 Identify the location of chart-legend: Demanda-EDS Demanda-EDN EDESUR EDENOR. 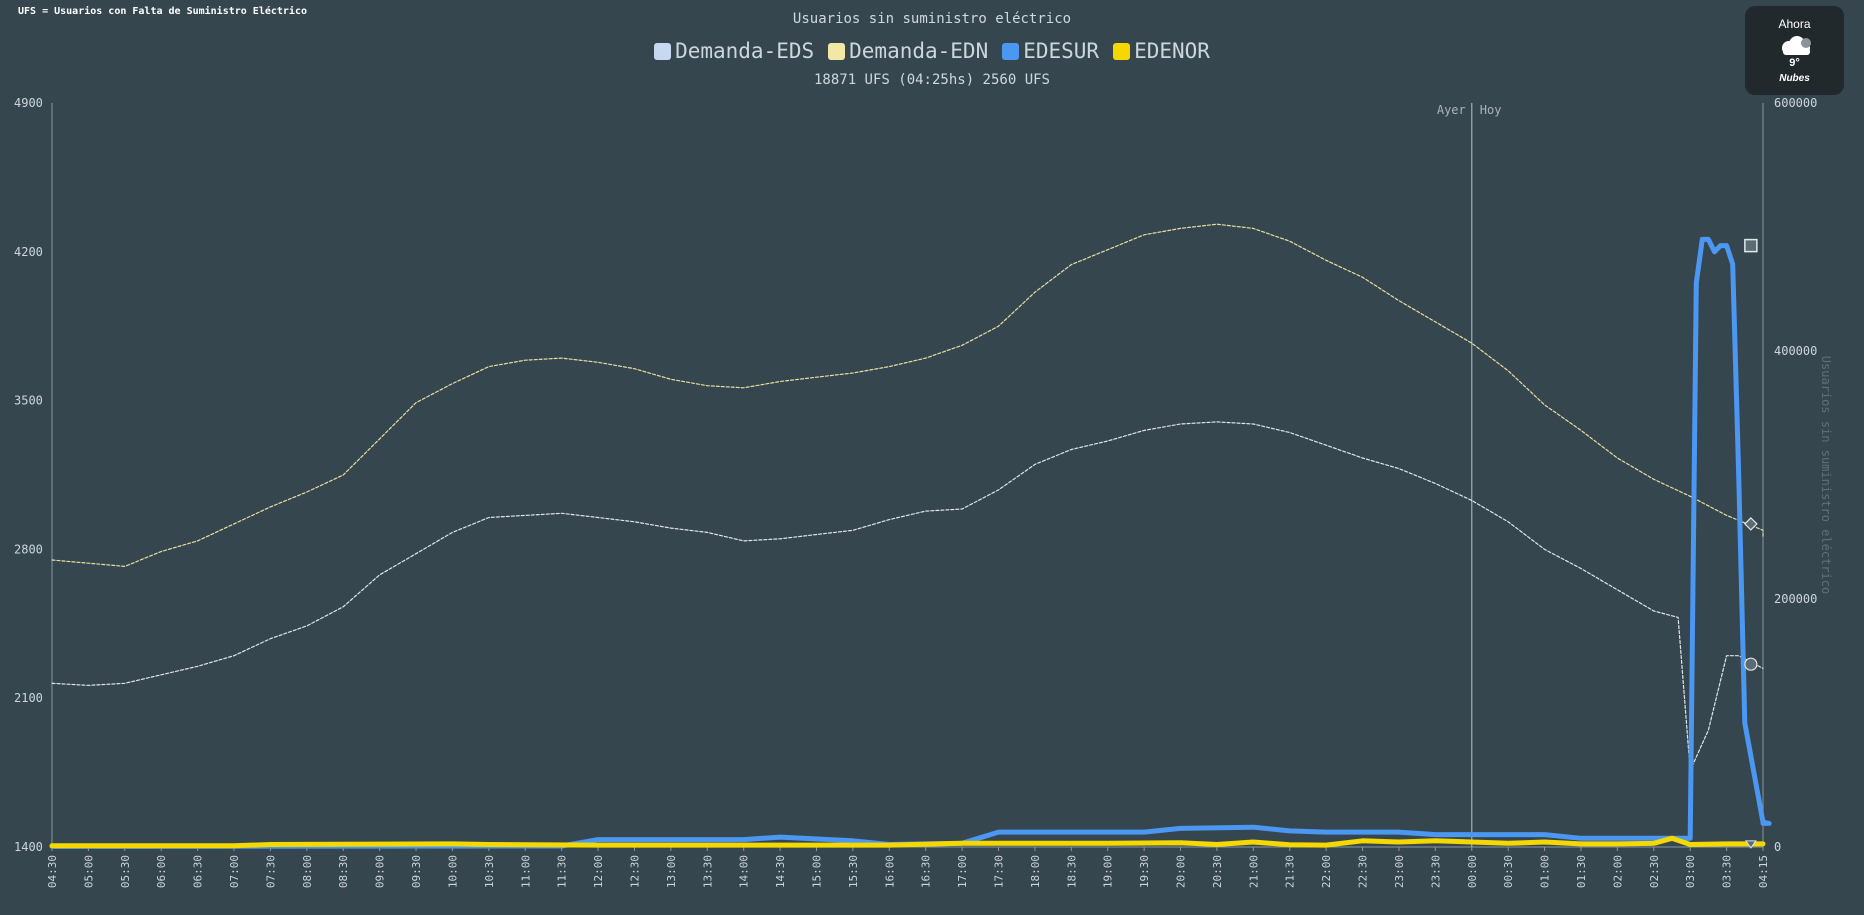
(932, 51).